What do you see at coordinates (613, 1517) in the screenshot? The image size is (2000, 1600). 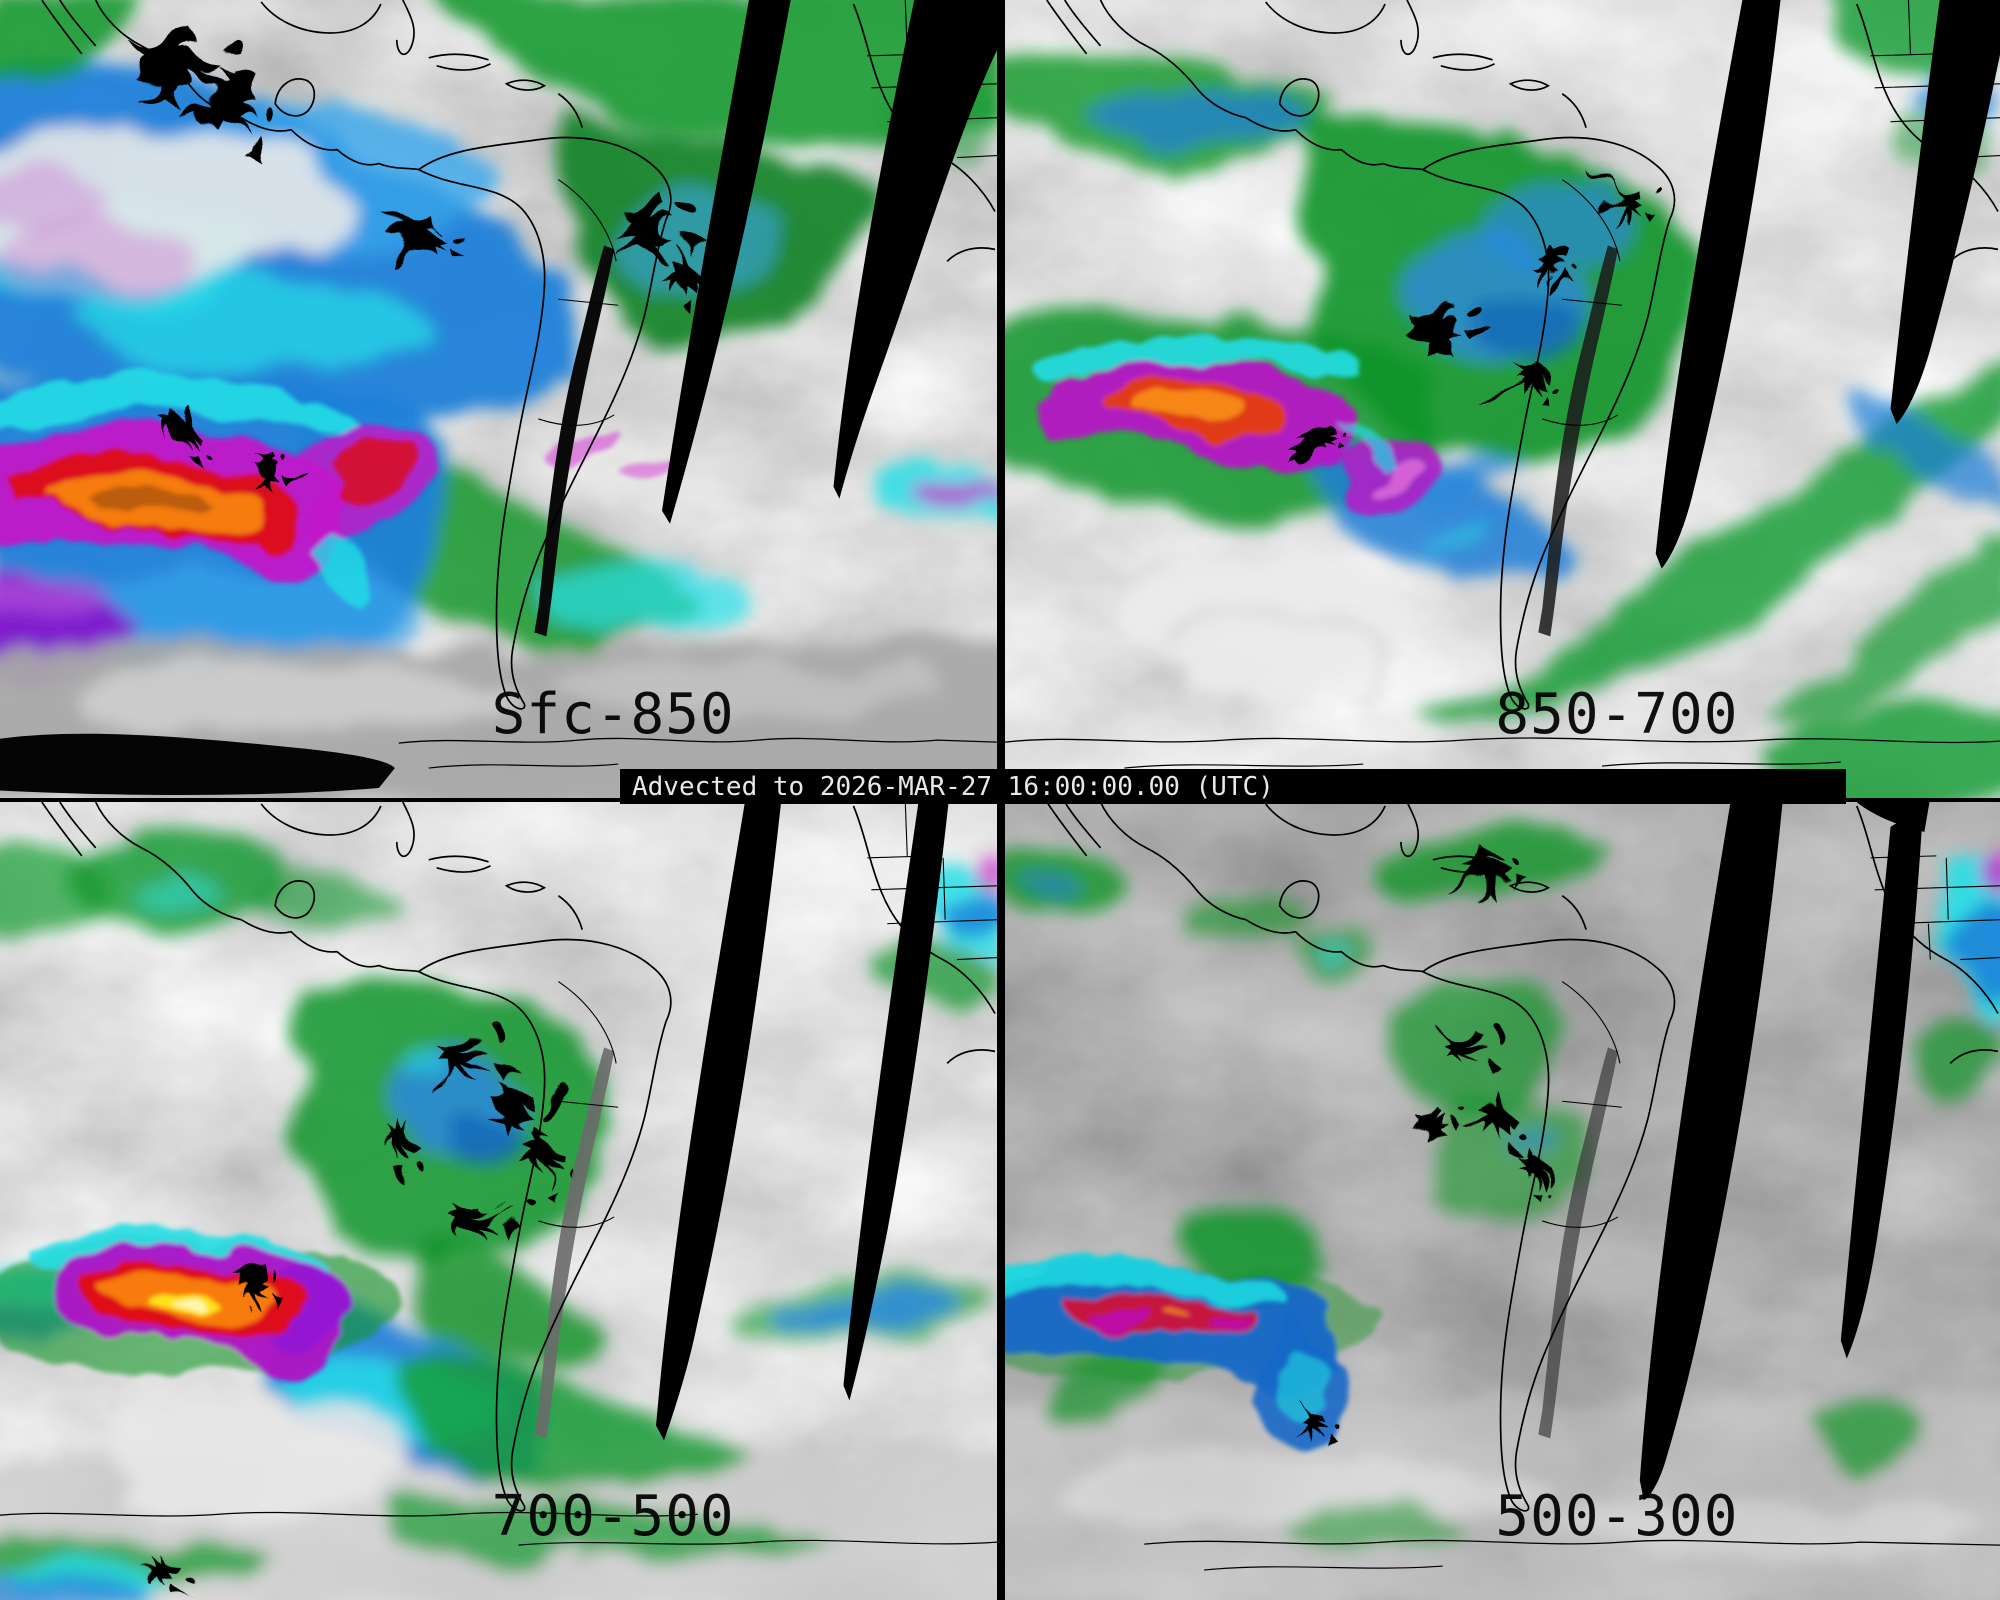 I see `panel-label-700-500: 700-500` at bounding box center [613, 1517].